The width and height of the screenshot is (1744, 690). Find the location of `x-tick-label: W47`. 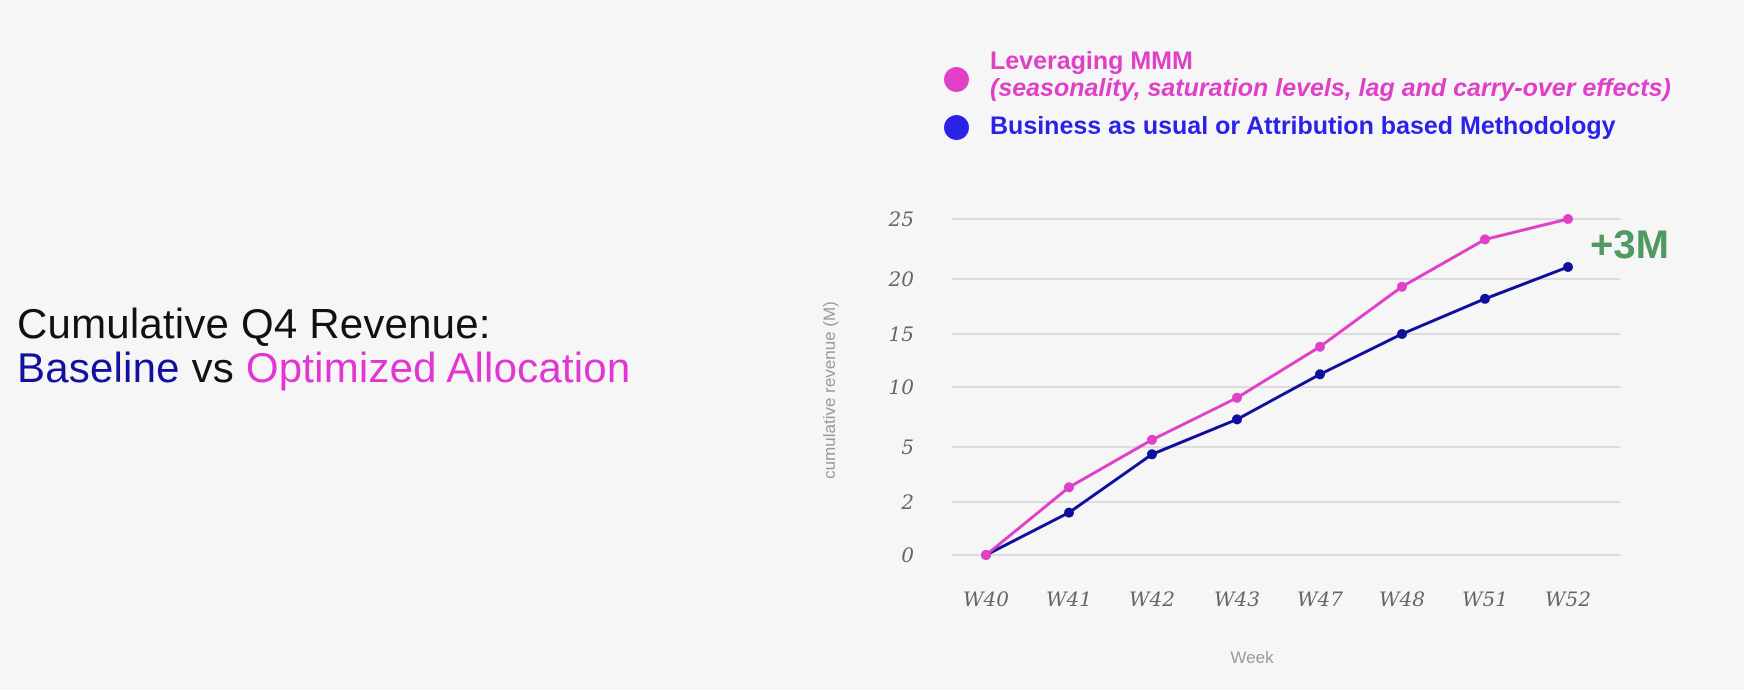

x-tick-label: W47 is located at coordinates (1320, 599).